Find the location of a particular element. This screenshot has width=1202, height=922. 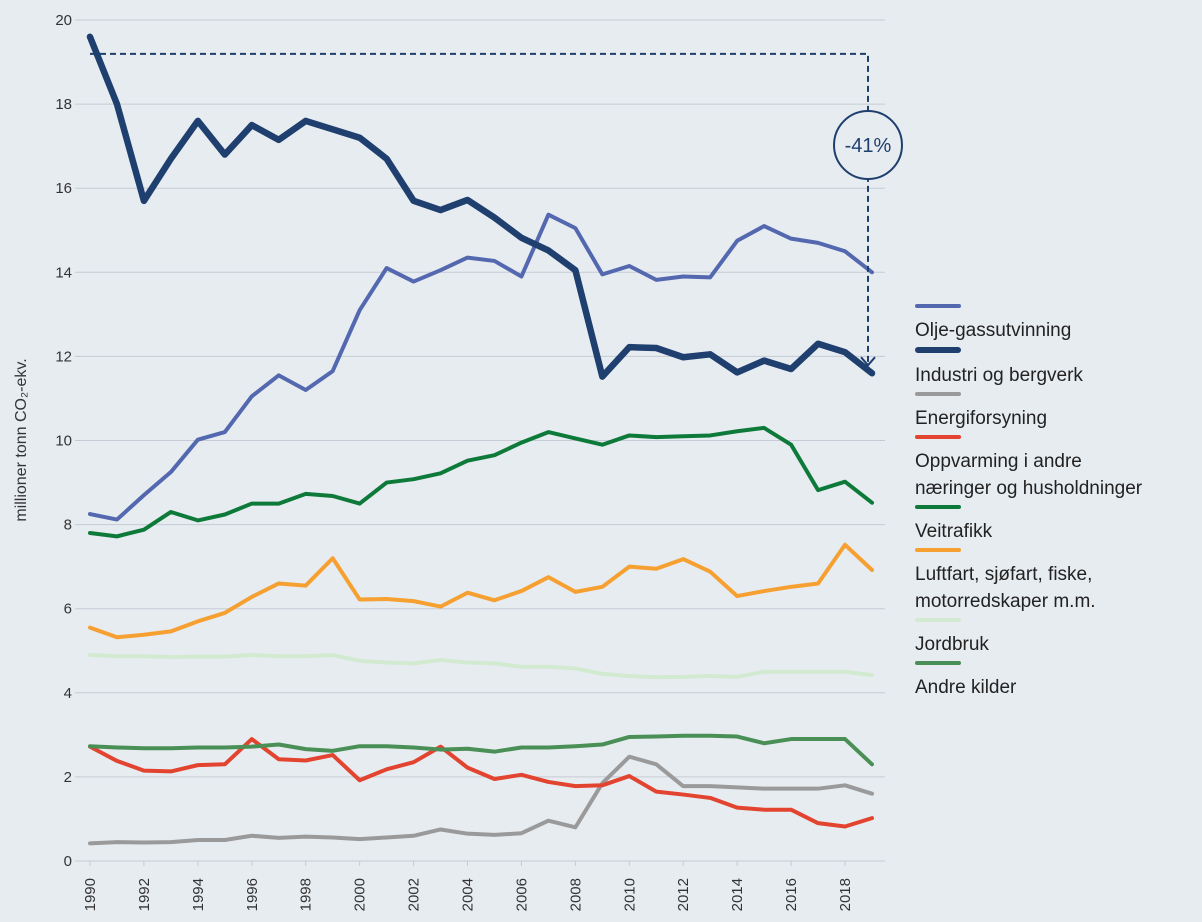

x-tick-label: 2008 is located at coordinates (575, 894).